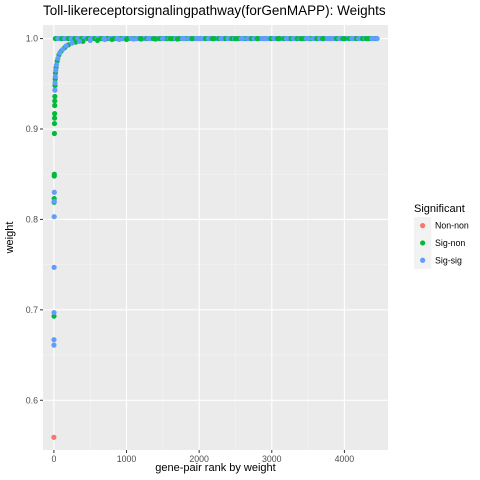 This screenshot has width=480, height=480. I want to click on y-tick-label: 0.8, so click(32, 219).